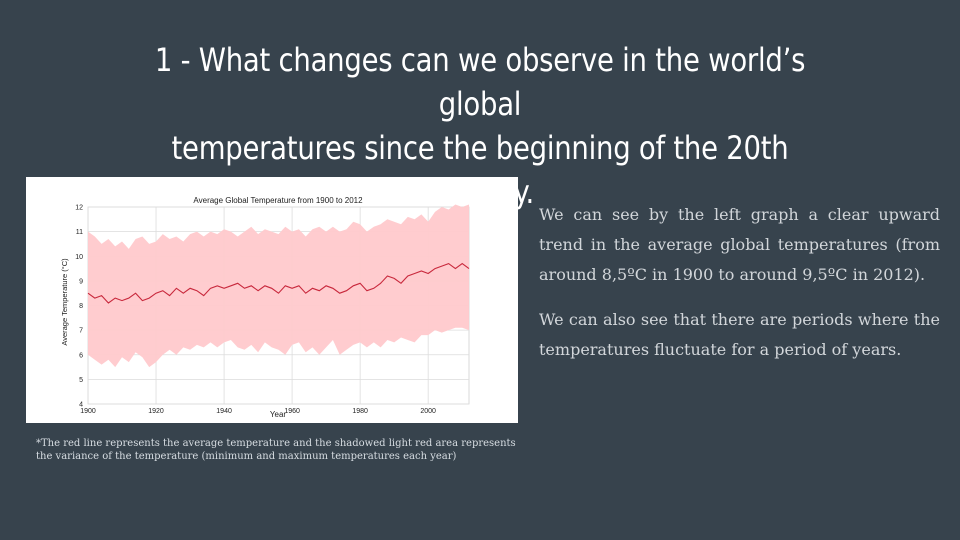  Describe the element at coordinates (81, 405) in the screenshot. I see `y-tick-label: 4` at that location.